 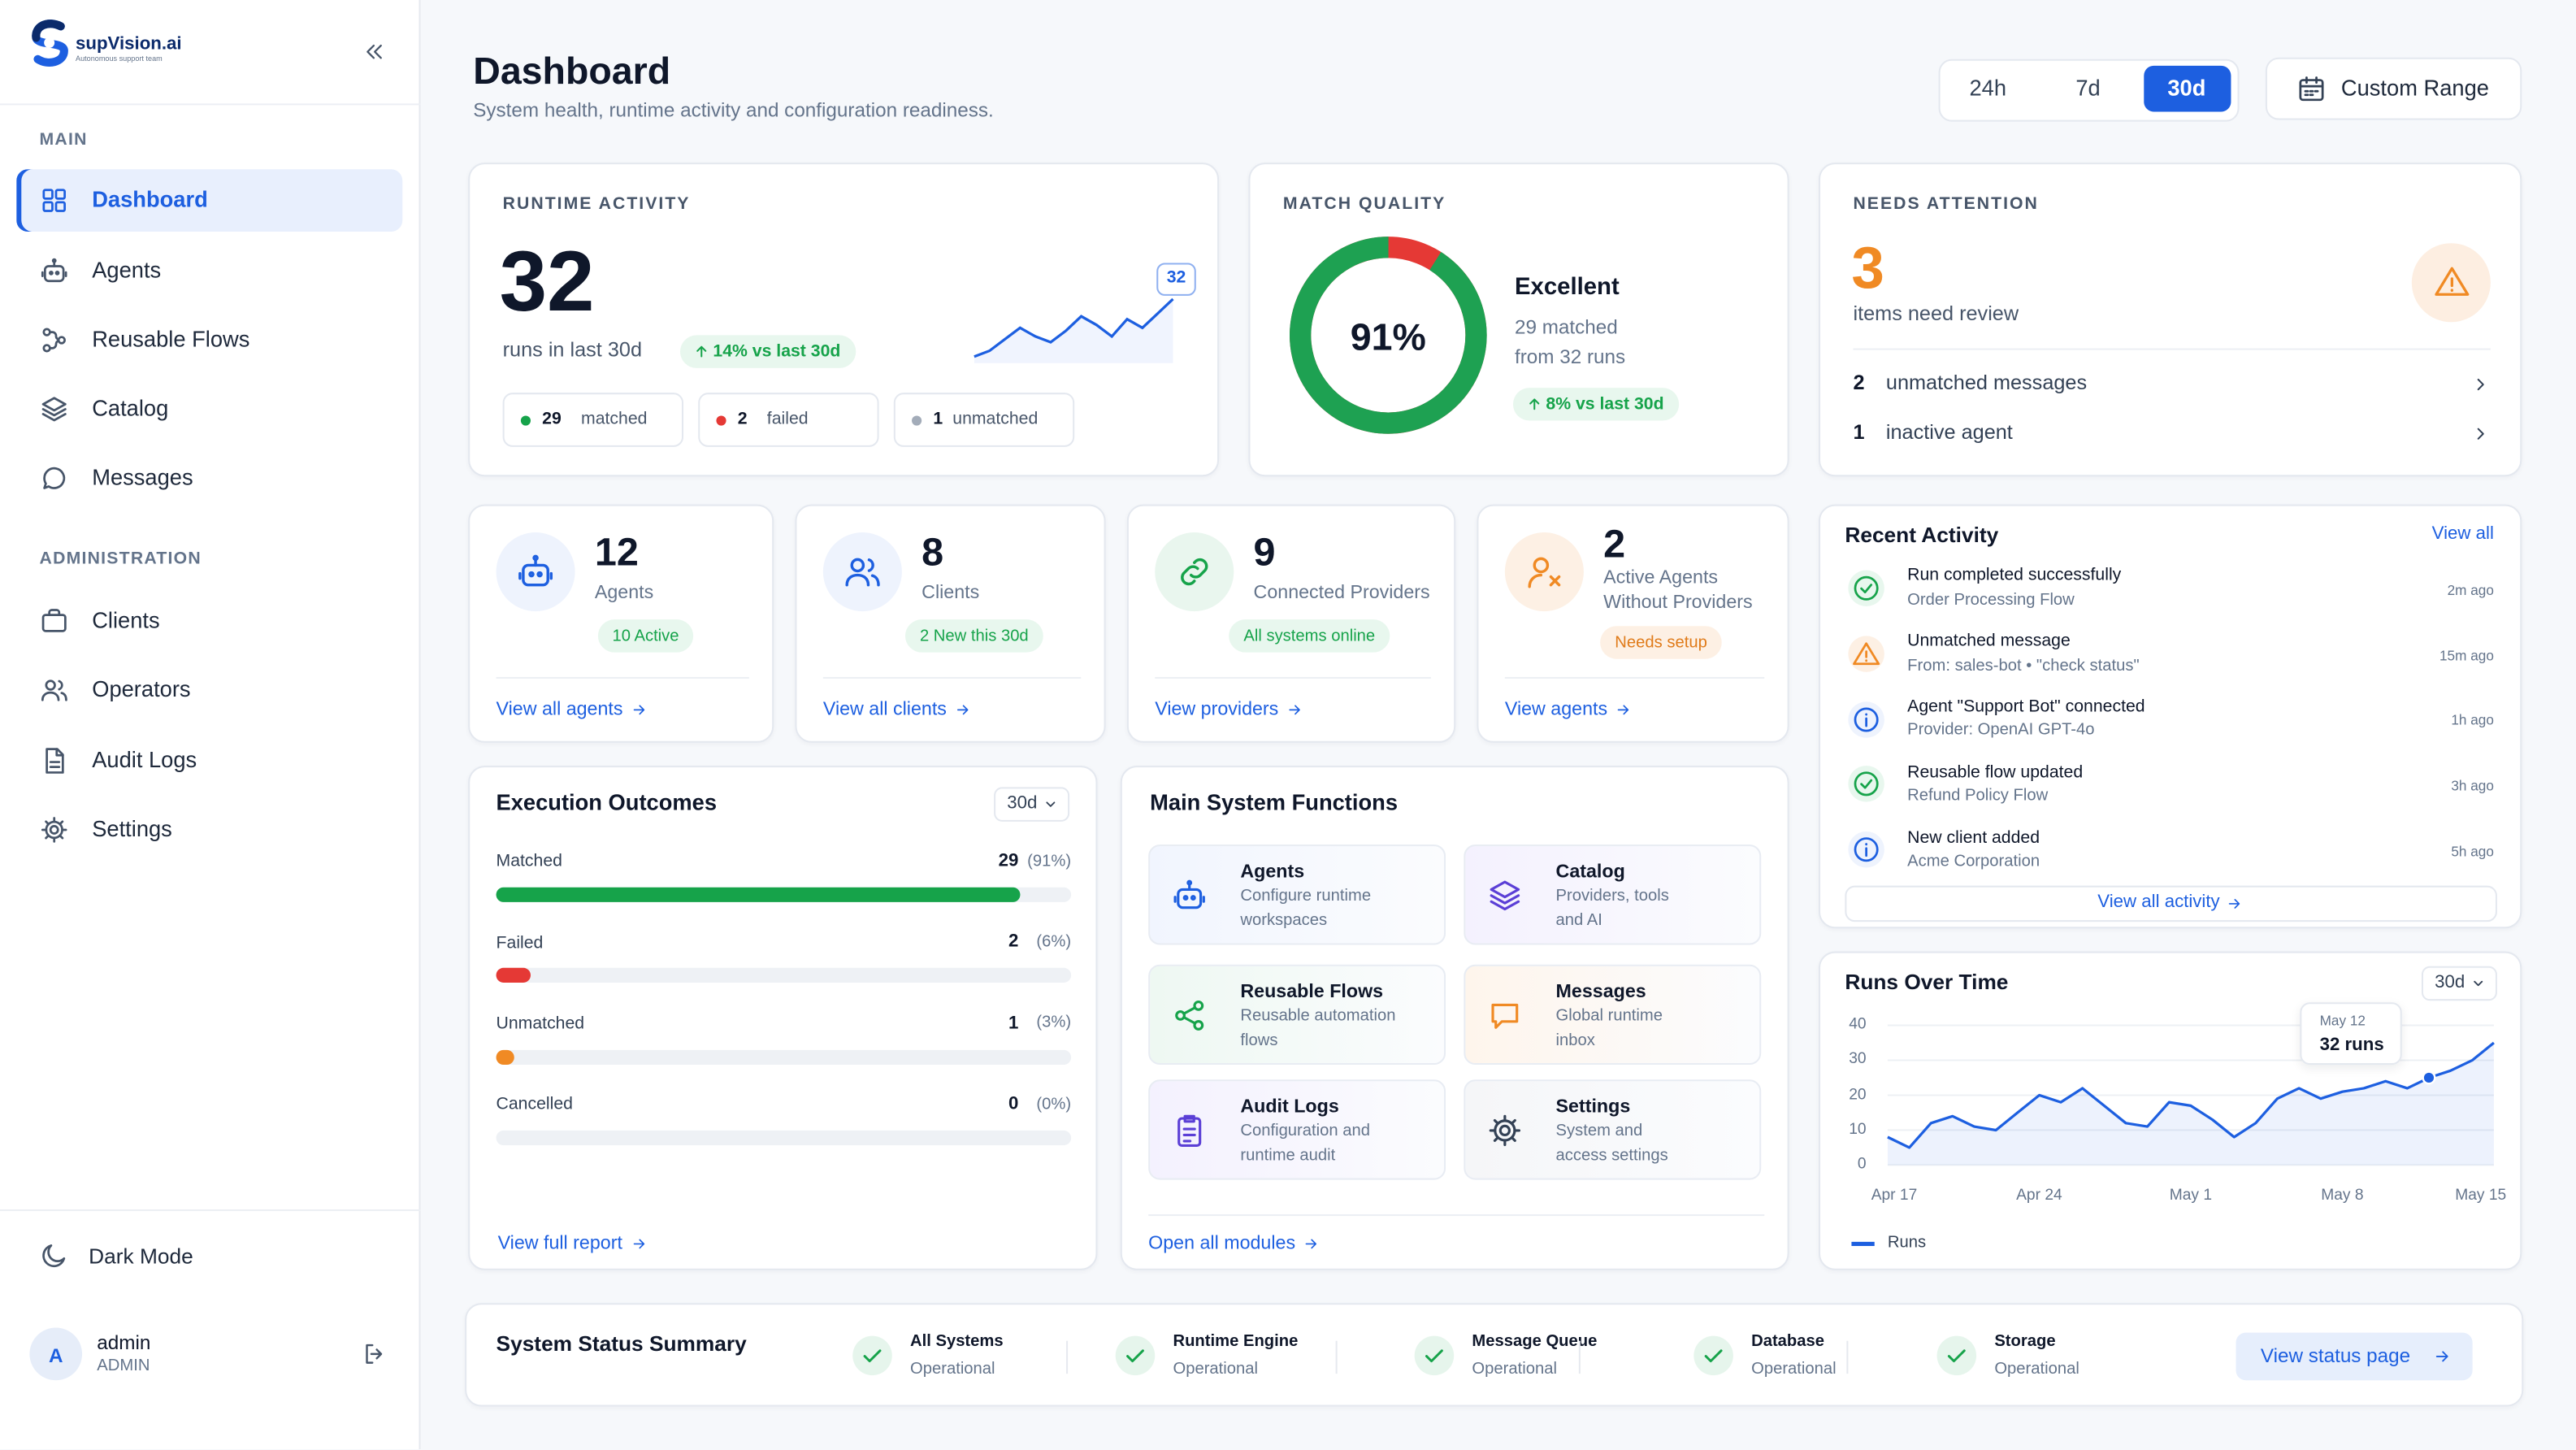 I want to click on stat-link: View all clients, so click(x=884, y=709).